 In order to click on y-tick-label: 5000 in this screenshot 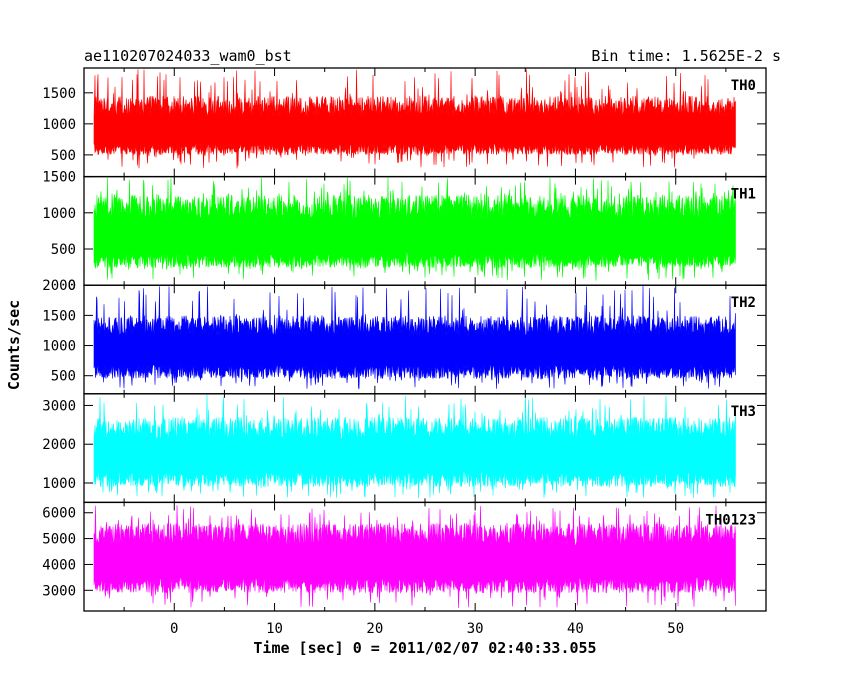, I will do `click(59, 540)`.